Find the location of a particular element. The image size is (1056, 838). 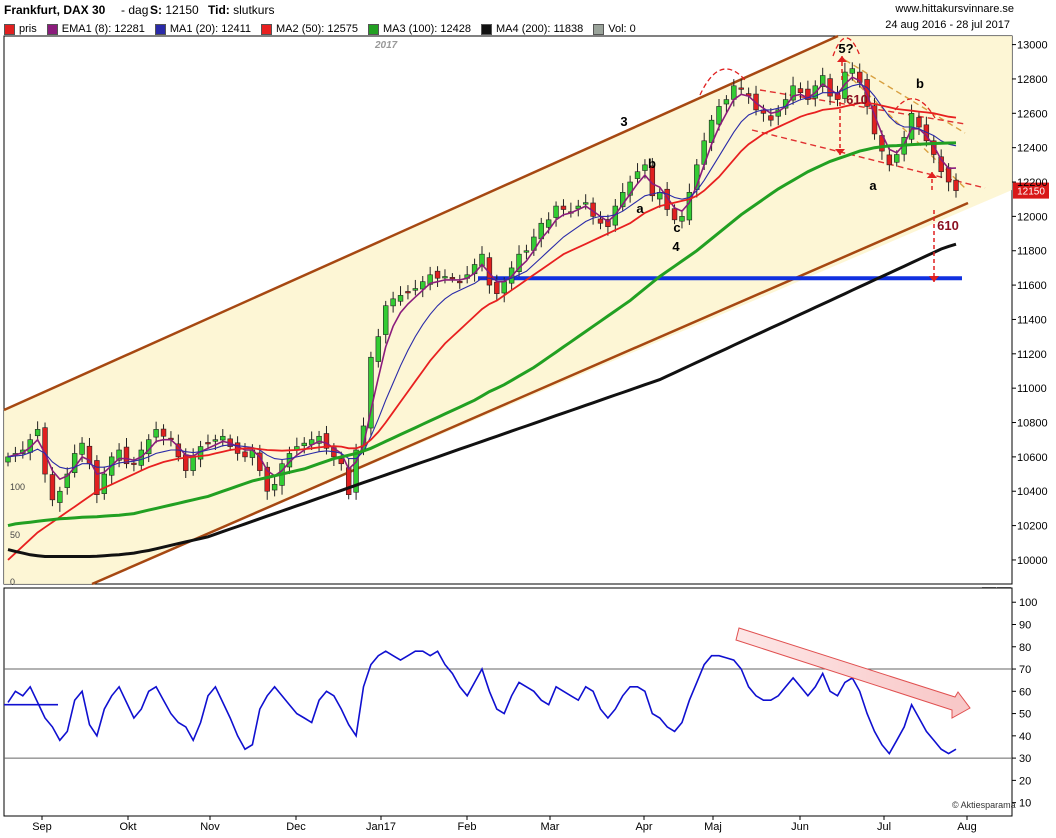

y-tick-label: 11000 is located at coordinates (1032, 389).